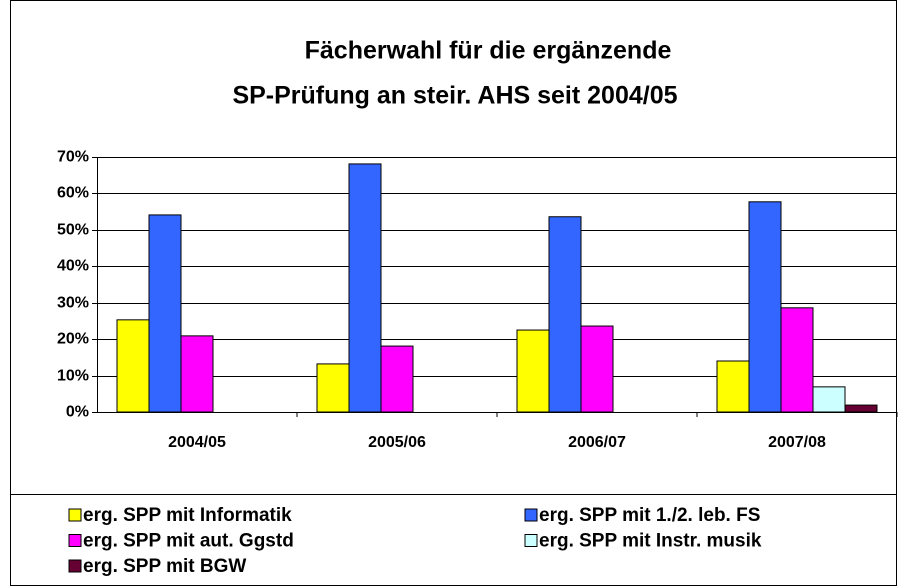 This screenshot has height=586, width=901. I want to click on legend-label: erg. SPP mit Instr. musik, so click(650, 541).